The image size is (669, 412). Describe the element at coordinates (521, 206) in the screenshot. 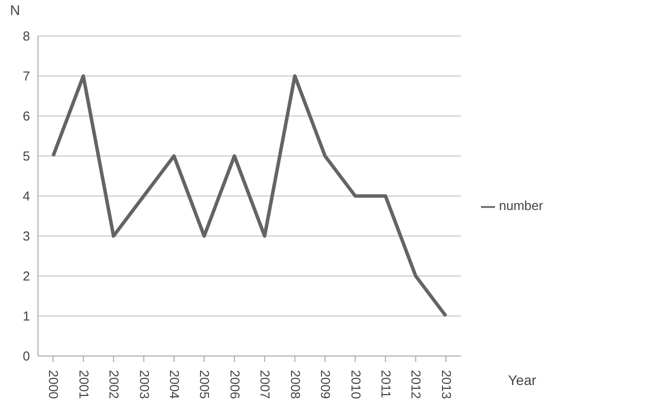

I see `legend-label: number` at that location.